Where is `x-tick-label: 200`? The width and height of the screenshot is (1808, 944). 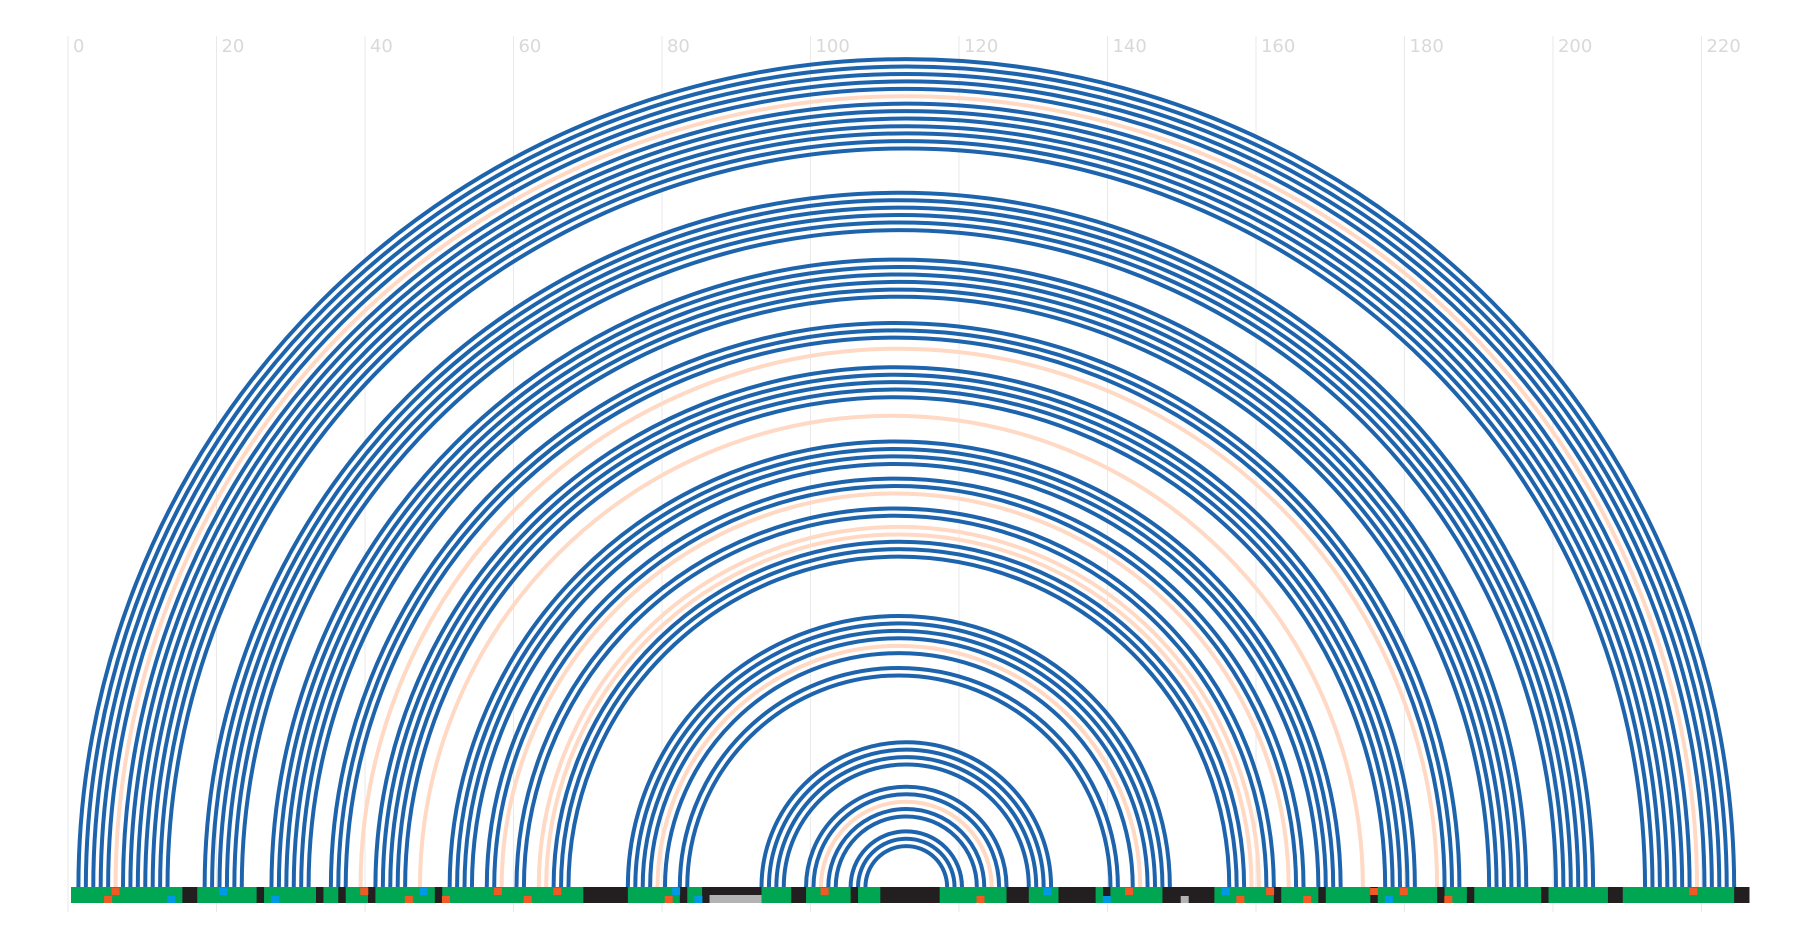 x-tick-label: 200 is located at coordinates (1575, 46).